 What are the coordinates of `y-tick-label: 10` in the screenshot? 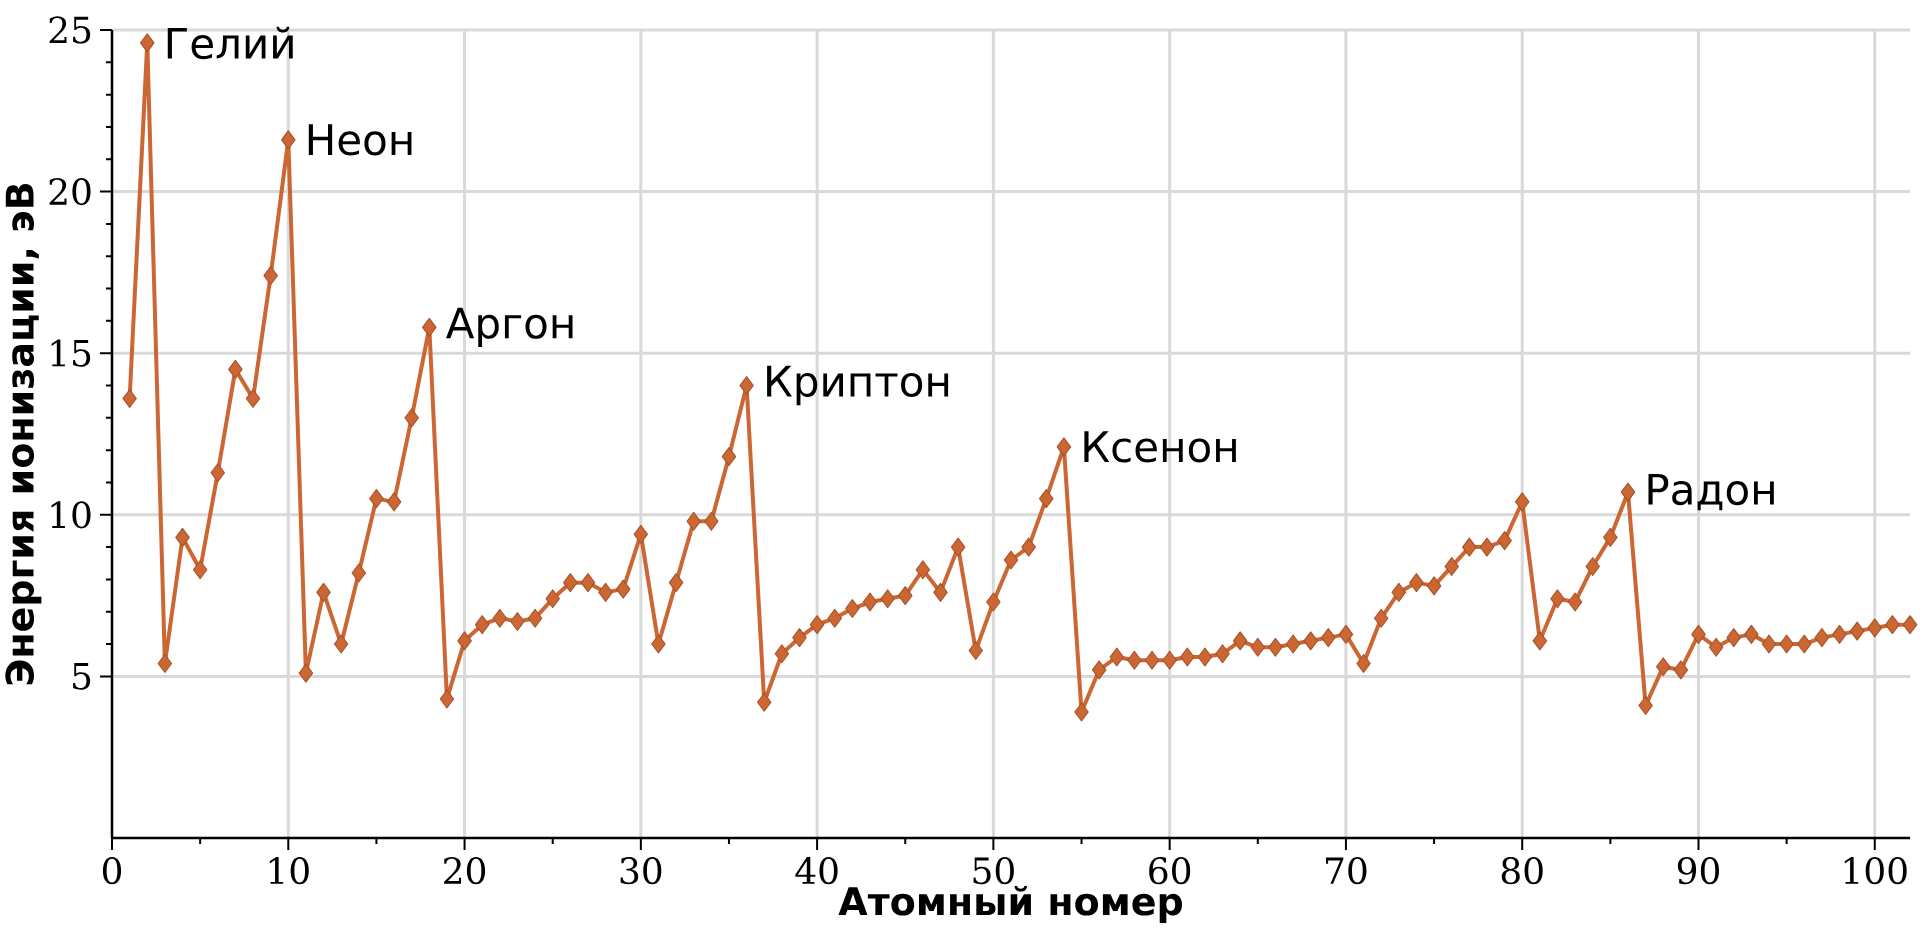 It's located at (71, 515).